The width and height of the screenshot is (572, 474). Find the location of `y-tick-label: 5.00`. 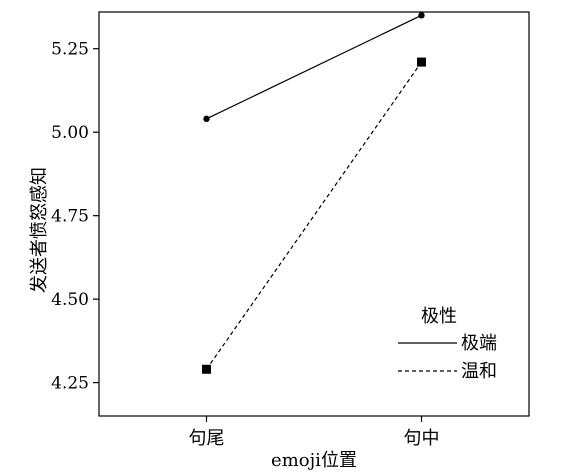

y-tick-label: 5.00 is located at coordinates (70, 133).